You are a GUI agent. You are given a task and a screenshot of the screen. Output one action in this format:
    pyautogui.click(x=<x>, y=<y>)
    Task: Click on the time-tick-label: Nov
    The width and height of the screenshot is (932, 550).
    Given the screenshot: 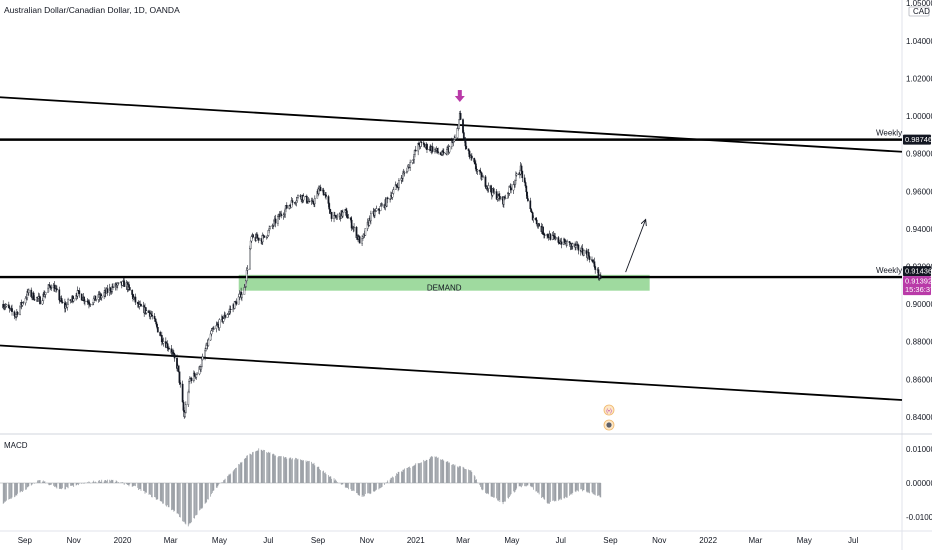 What is the action you would take?
    pyautogui.click(x=659, y=540)
    